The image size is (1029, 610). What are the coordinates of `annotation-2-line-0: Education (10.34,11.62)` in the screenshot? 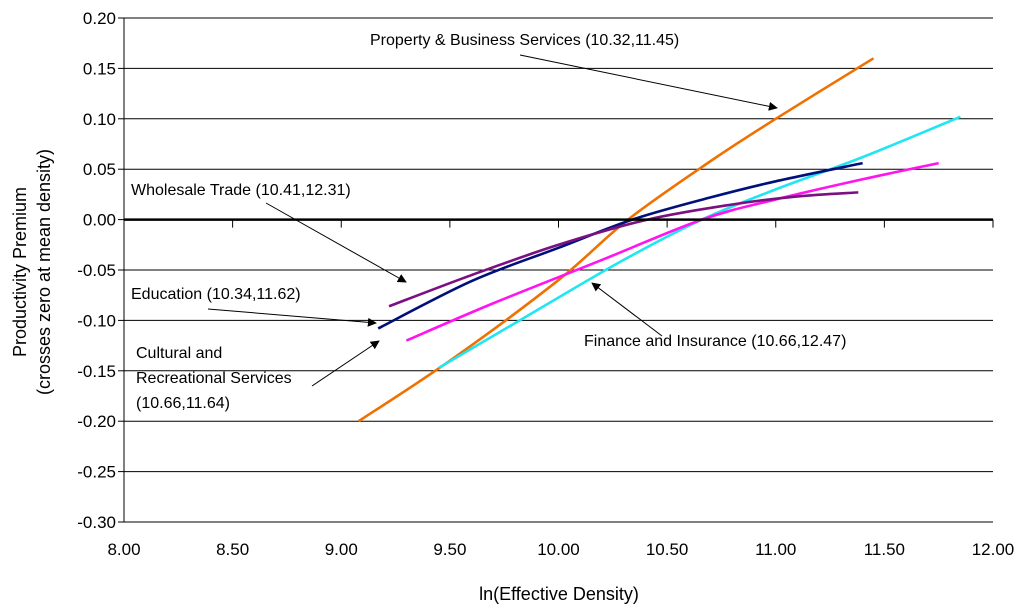 It's located at (216, 294).